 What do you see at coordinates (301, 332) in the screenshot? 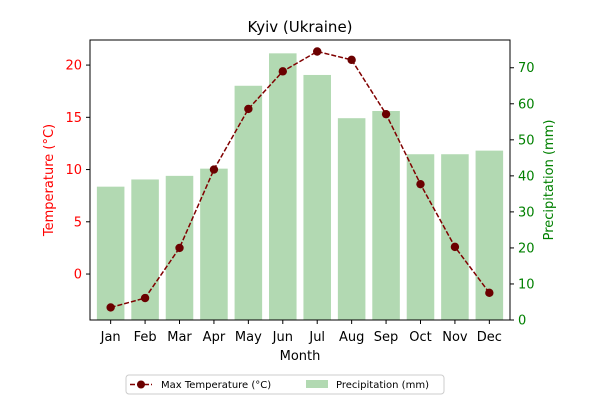
I see `x-axis-ticks: Jan Feb Mar Apr May Jun Jul Aug Sep Oct Nov Dec` at bounding box center [301, 332].